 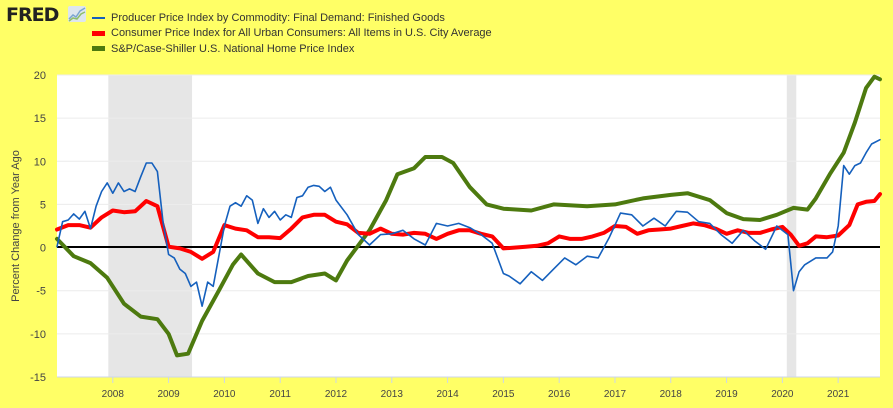 I want to click on x-tick-label: 2019, so click(x=726, y=394).